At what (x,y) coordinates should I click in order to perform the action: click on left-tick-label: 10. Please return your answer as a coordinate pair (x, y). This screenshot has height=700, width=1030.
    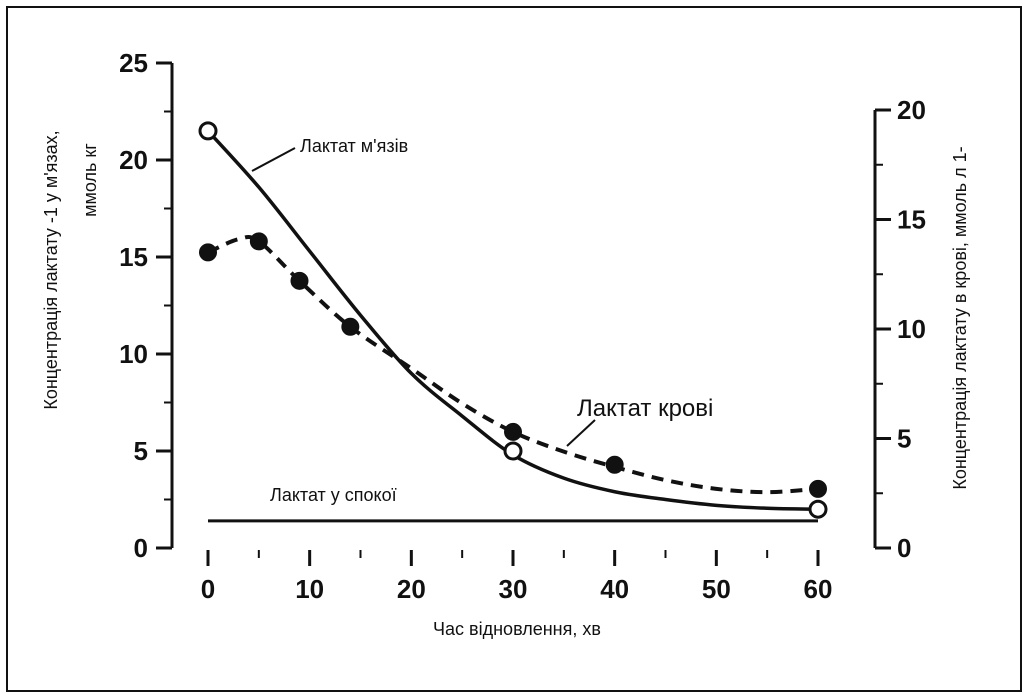
    Looking at the image, I should click on (133, 354).